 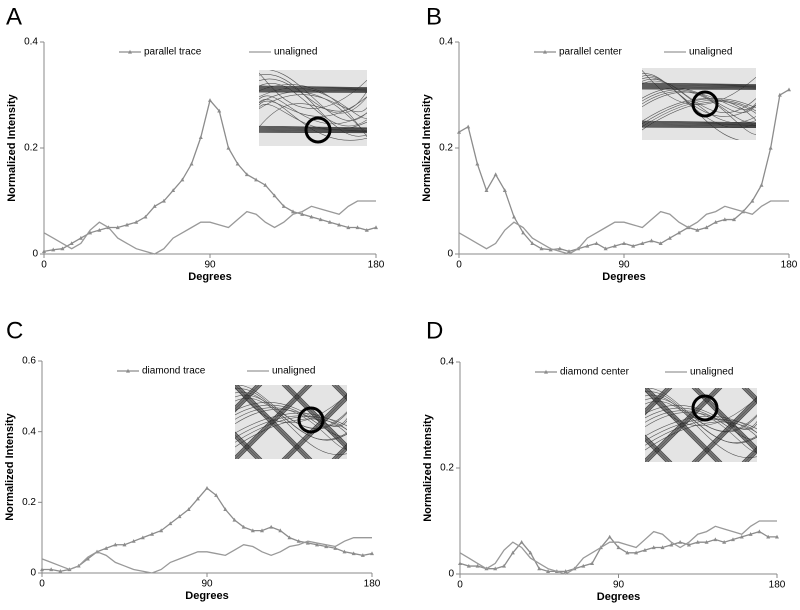 What do you see at coordinates (29, 361) in the screenshot?
I see `y-tick-label: 0.6` at bounding box center [29, 361].